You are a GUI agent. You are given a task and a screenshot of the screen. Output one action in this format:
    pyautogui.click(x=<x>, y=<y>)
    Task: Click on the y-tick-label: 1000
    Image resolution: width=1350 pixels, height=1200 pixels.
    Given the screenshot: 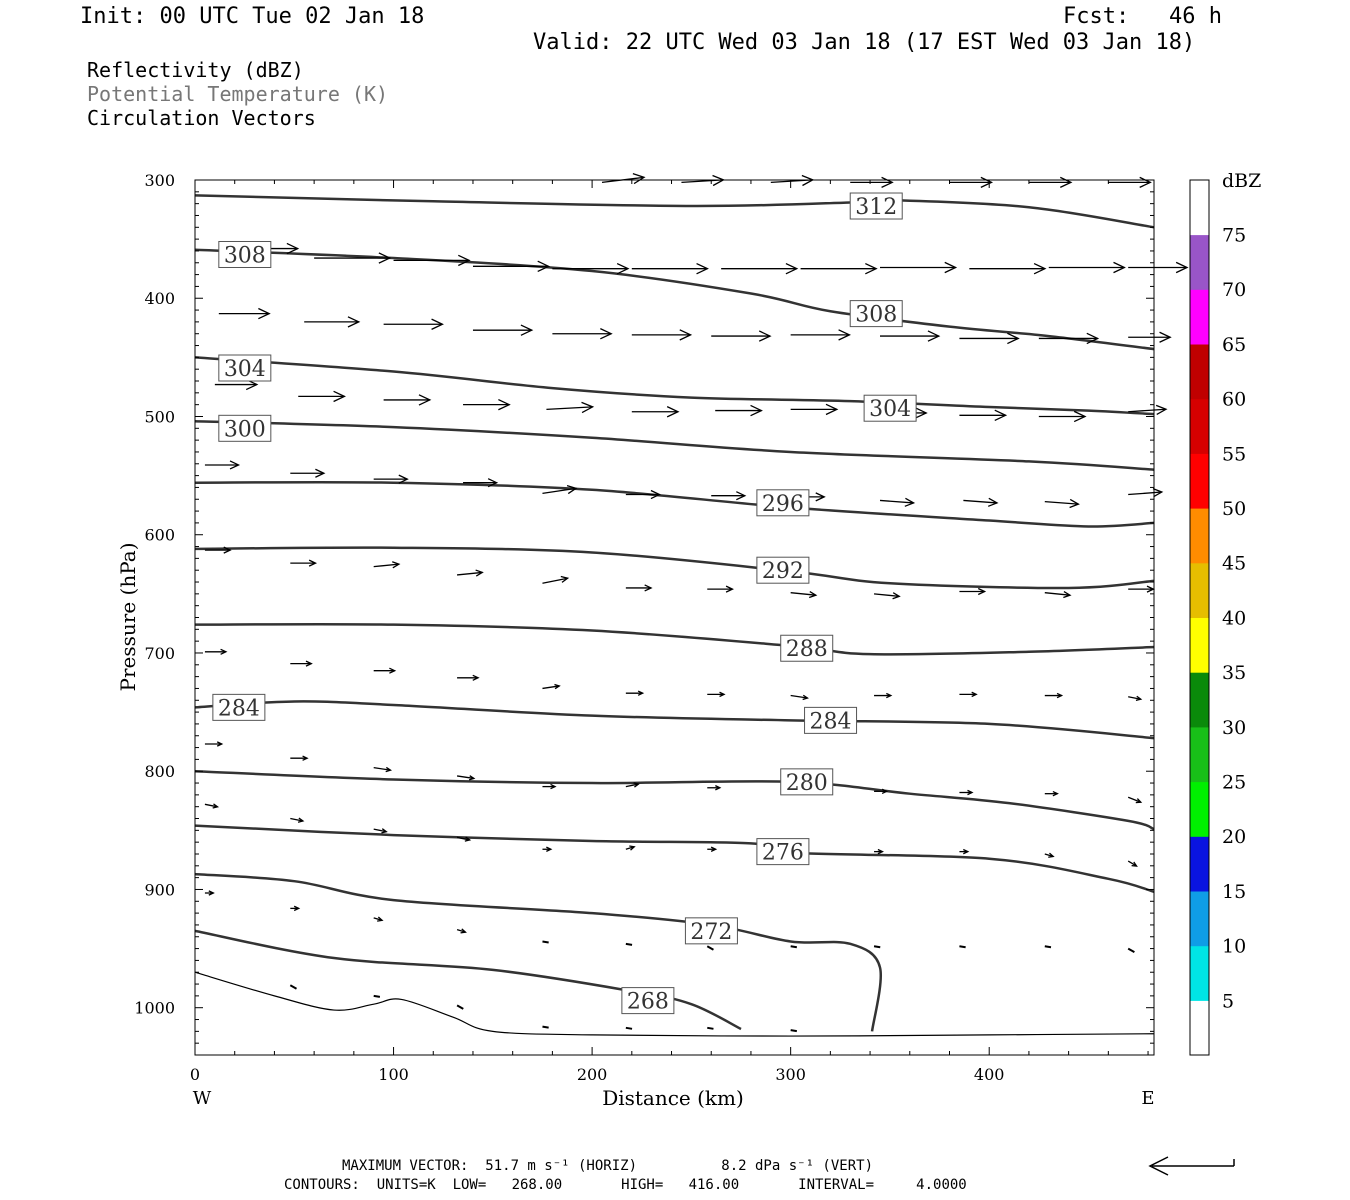 What is the action you would take?
    pyautogui.click(x=154, y=1008)
    